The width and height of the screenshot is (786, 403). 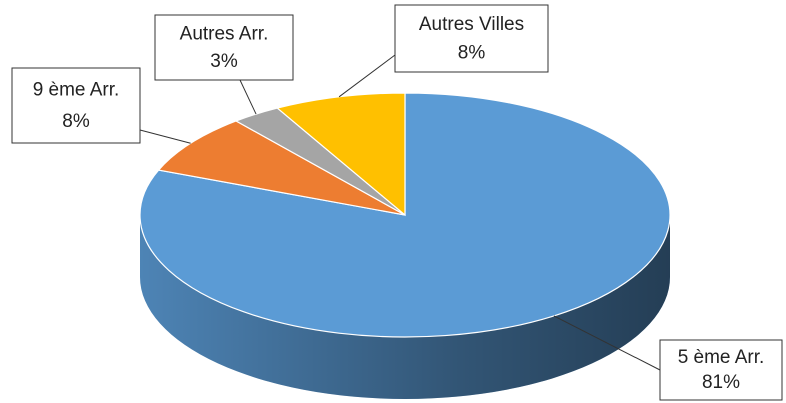 What do you see at coordinates (76, 90) in the screenshot?
I see `slice-label: 9 ème Arr.` at bounding box center [76, 90].